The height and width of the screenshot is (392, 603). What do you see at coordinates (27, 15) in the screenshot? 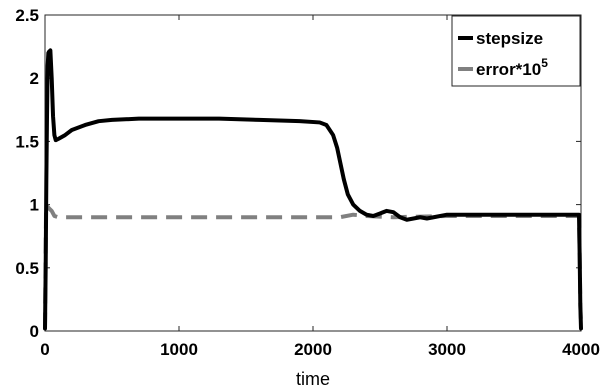
I see `y-tick-label: 2.5` at bounding box center [27, 15].